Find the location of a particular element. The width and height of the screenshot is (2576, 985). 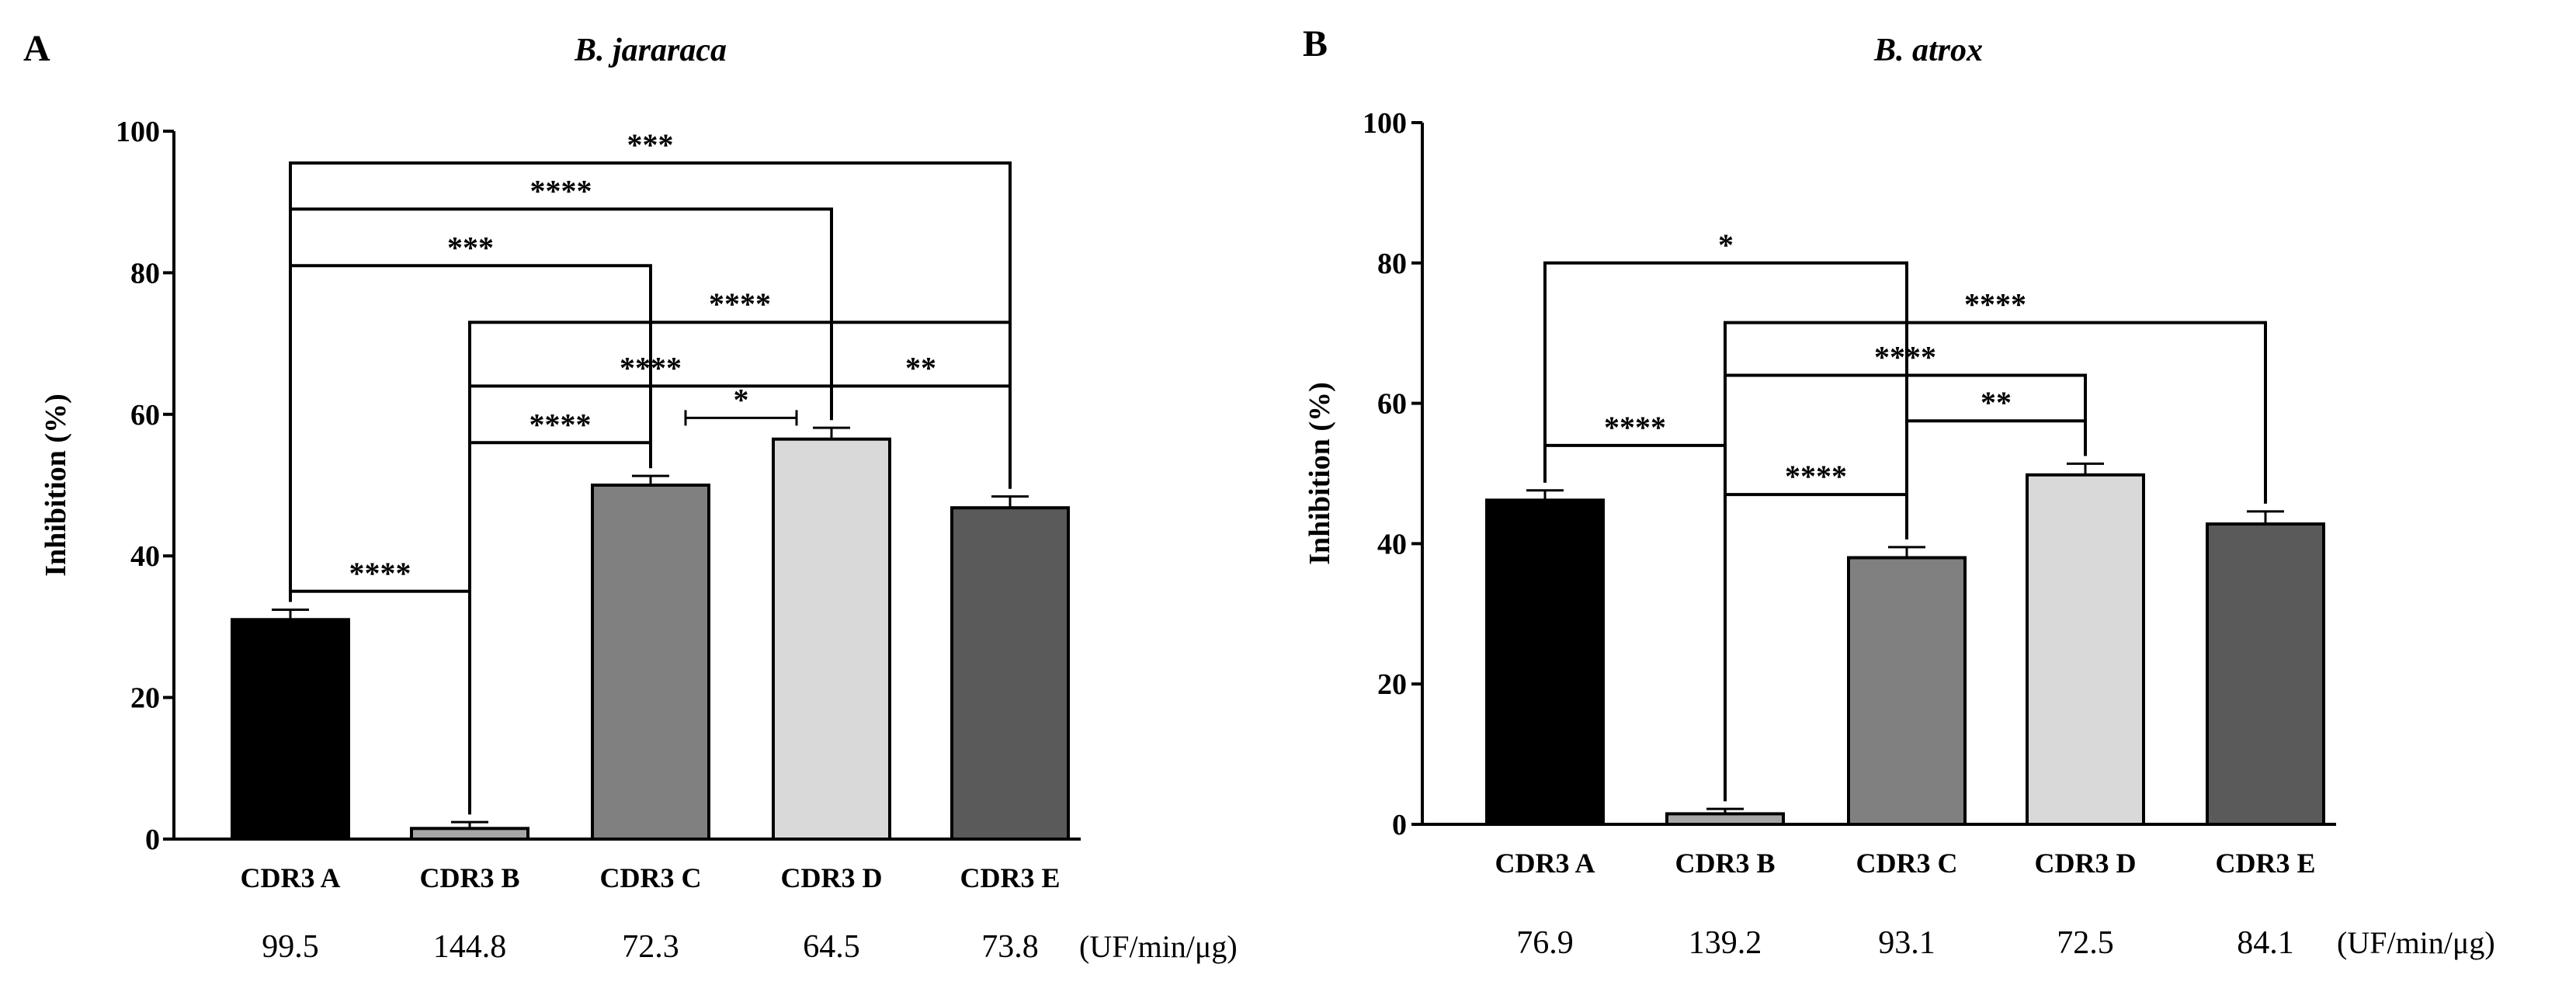

significance-bracket: ** is located at coordinates (1996, 462).